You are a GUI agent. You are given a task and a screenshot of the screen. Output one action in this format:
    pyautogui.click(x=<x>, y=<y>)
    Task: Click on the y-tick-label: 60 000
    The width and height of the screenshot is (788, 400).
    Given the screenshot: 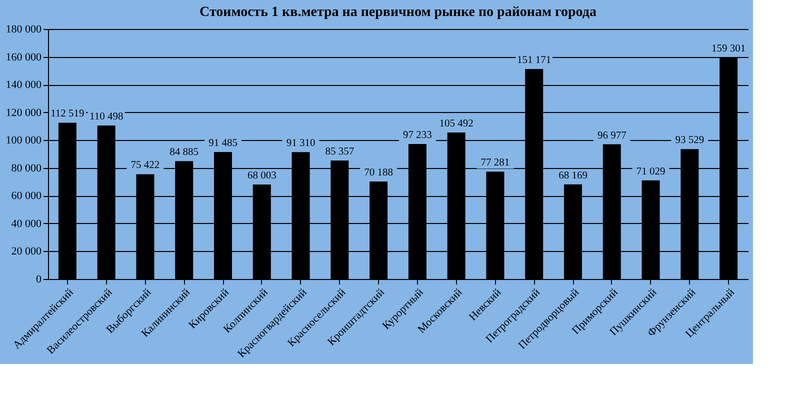 What is the action you would take?
    pyautogui.click(x=26, y=196)
    